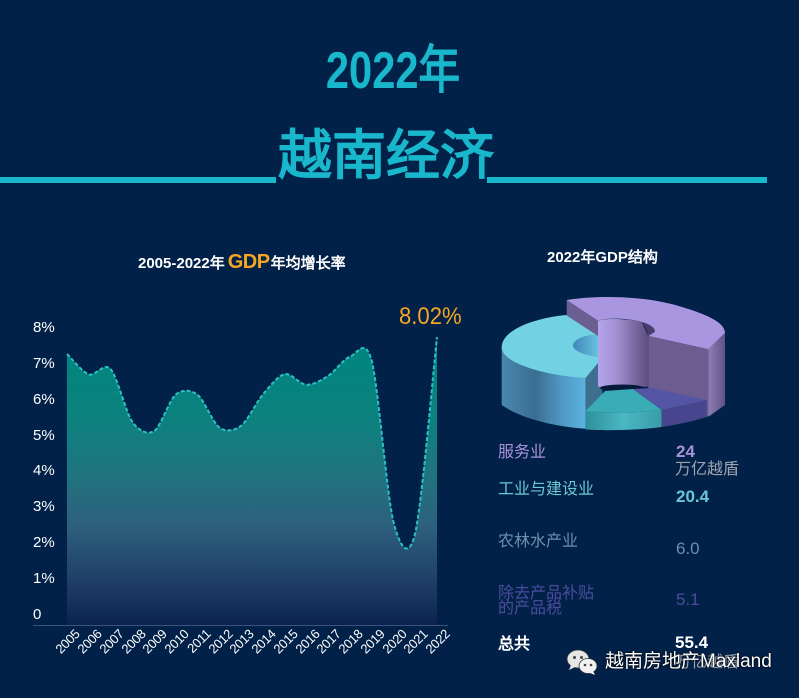  What do you see at coordinates (688, 599) in the screenshot?
I see `legend-value-tax: 5.1` at bounding box center [688, 599].